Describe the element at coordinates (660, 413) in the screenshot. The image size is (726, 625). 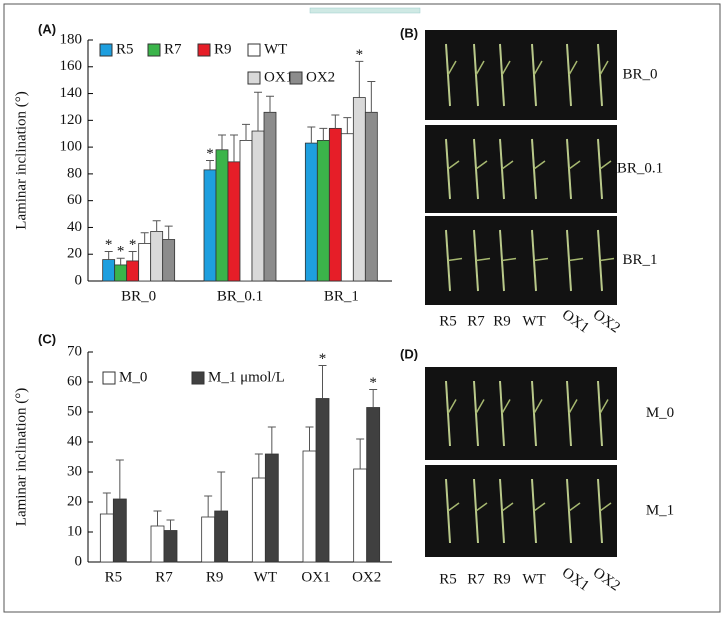
I see `row-label: M_0` at that location.